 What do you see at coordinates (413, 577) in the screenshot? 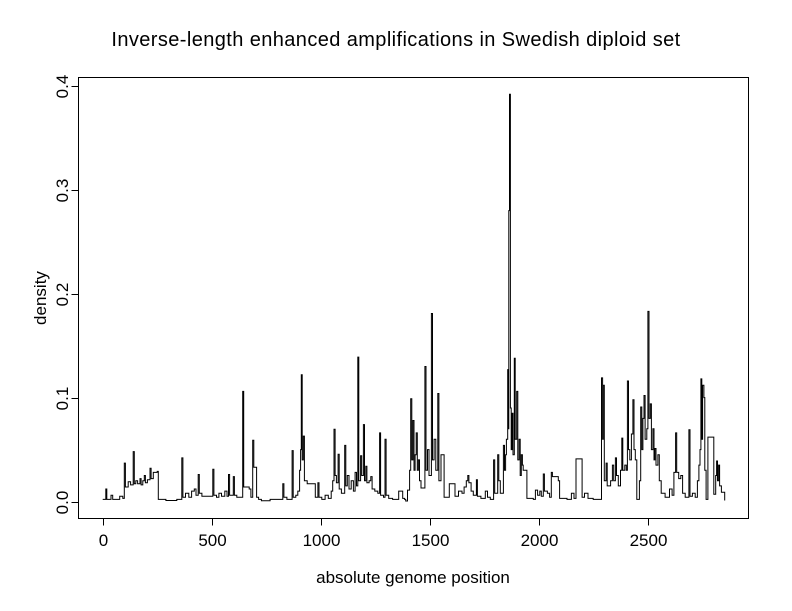
I see `x-axis-label: absolute genome position` at bounding box center [413, 577].